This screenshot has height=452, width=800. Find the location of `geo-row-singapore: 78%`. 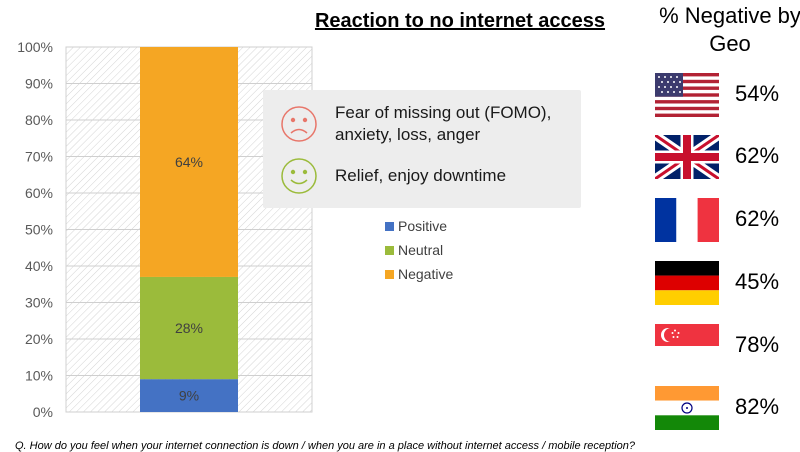

geo-row-singapore: 78% is located at coordinates (717, 346).